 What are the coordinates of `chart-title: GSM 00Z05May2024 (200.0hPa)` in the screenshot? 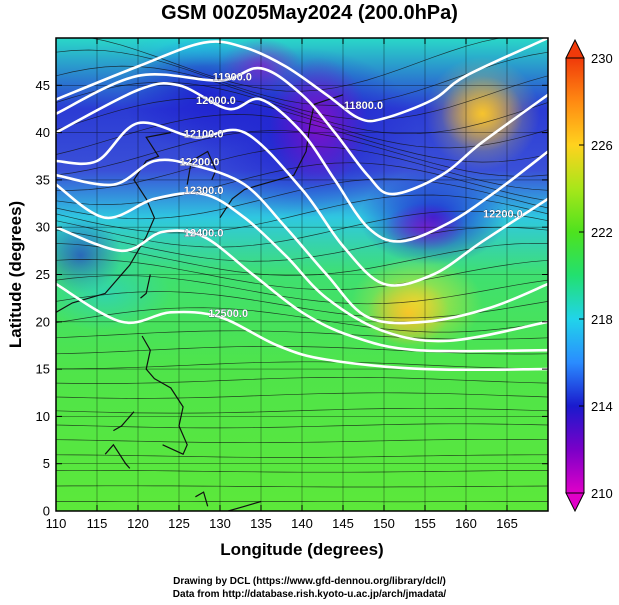 It's located at (309, 13).